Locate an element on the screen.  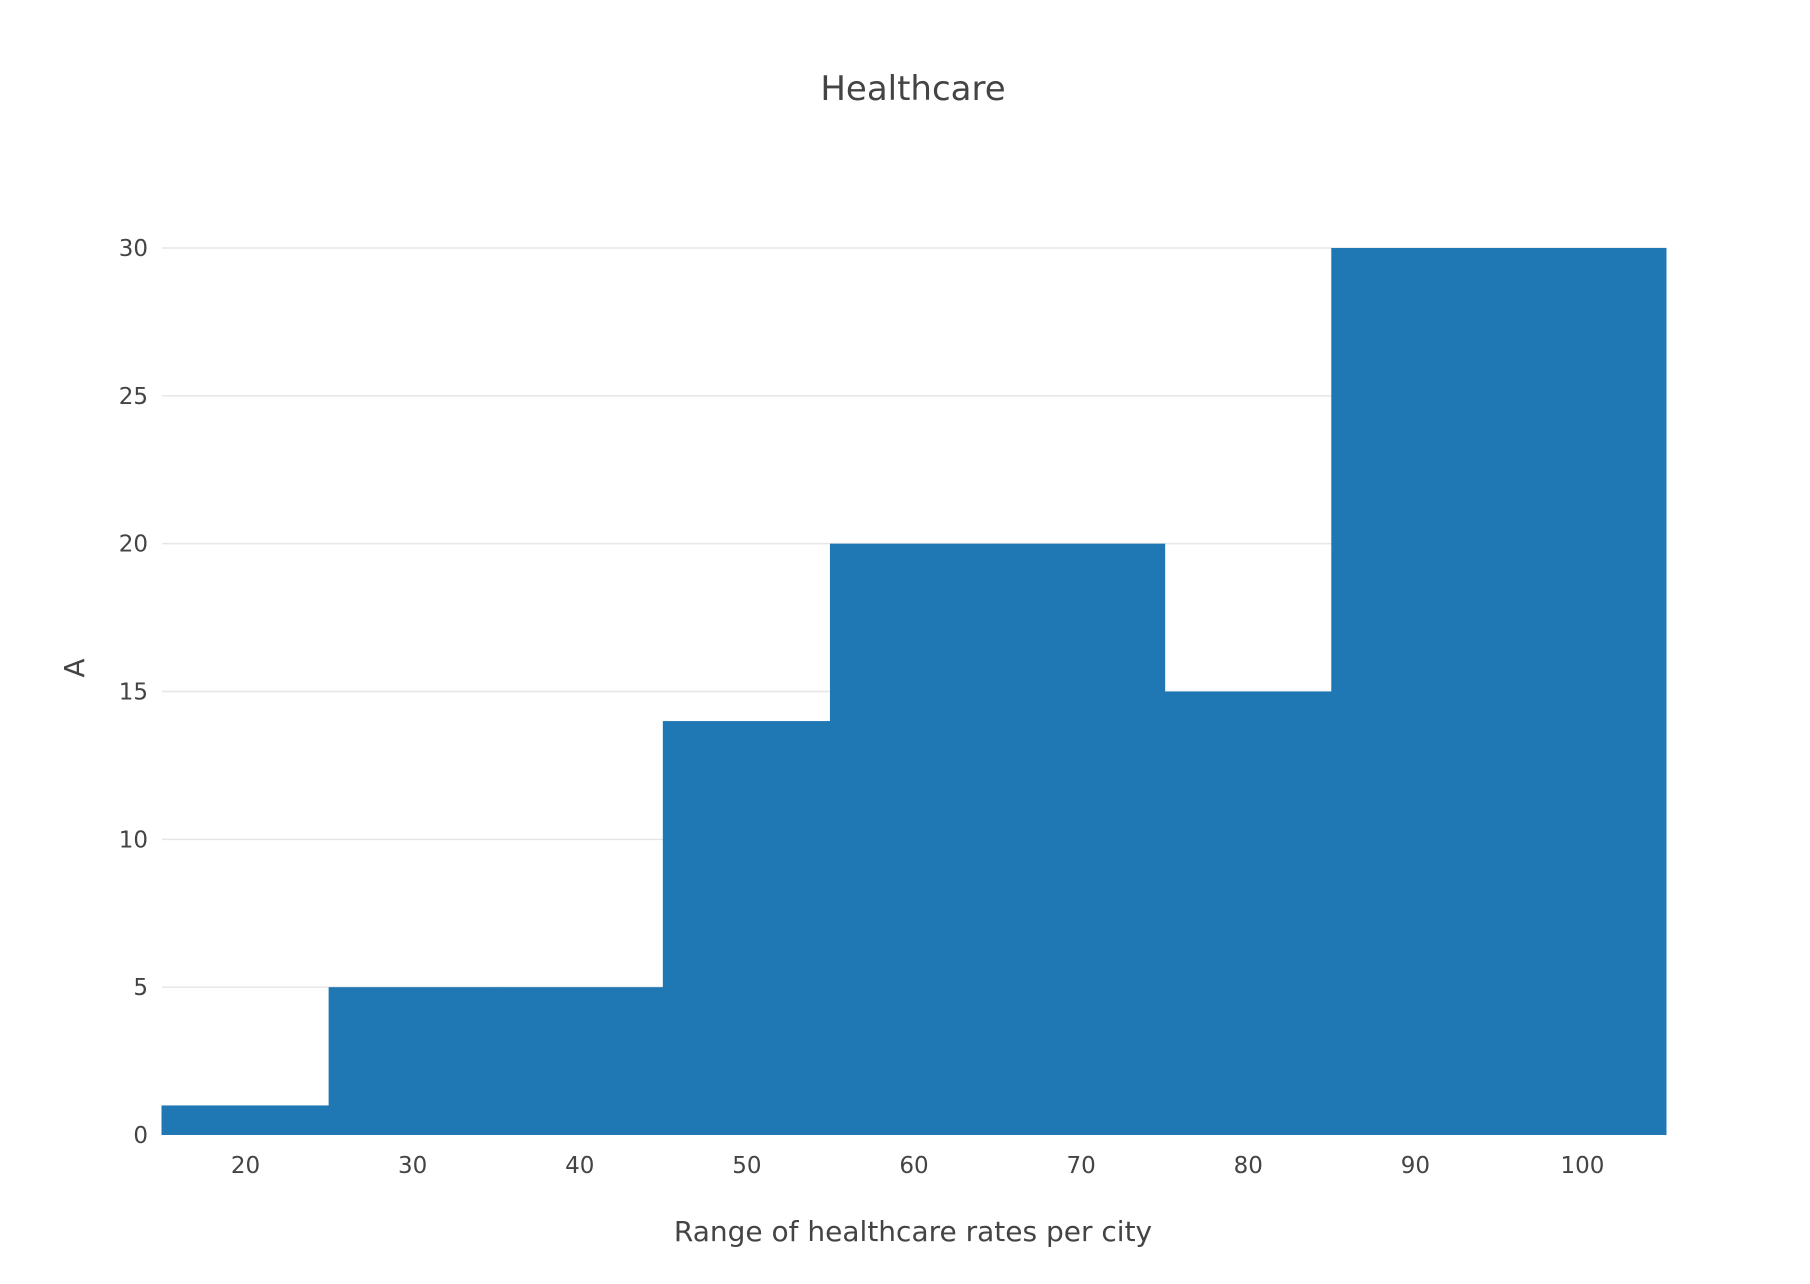
x-tick-label: 60 is located at coordinates (913, 1166).